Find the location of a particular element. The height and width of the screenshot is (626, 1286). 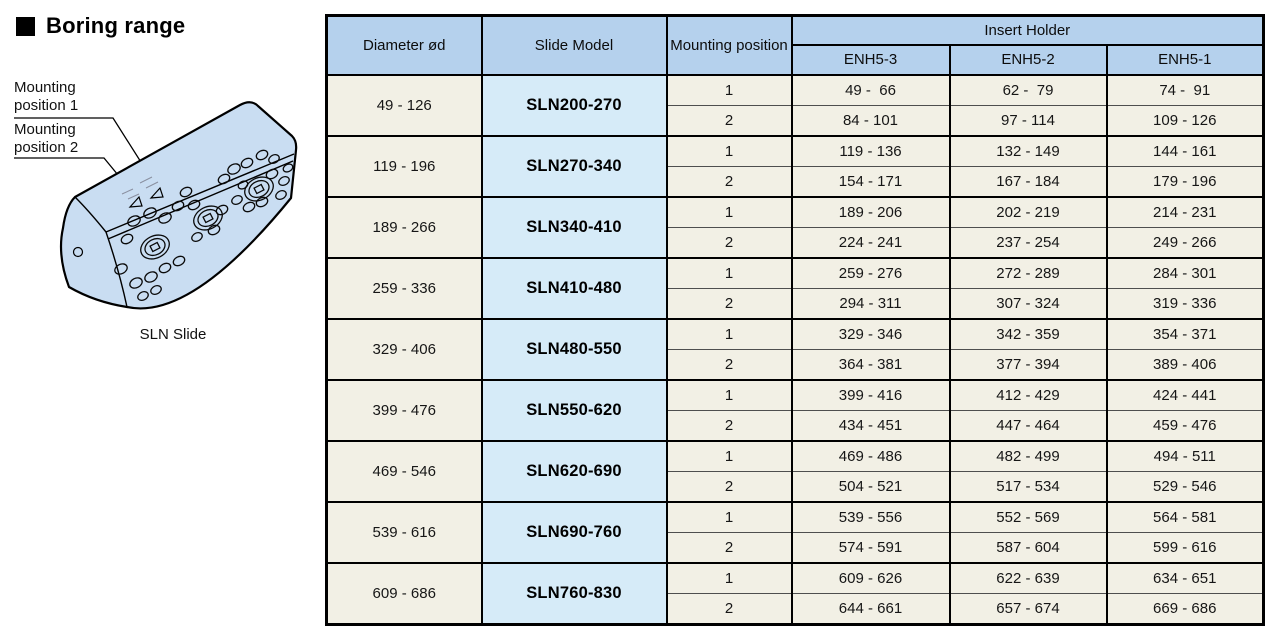

slide-model-cell: SLN690-760 is located at coordinates (574, 532).